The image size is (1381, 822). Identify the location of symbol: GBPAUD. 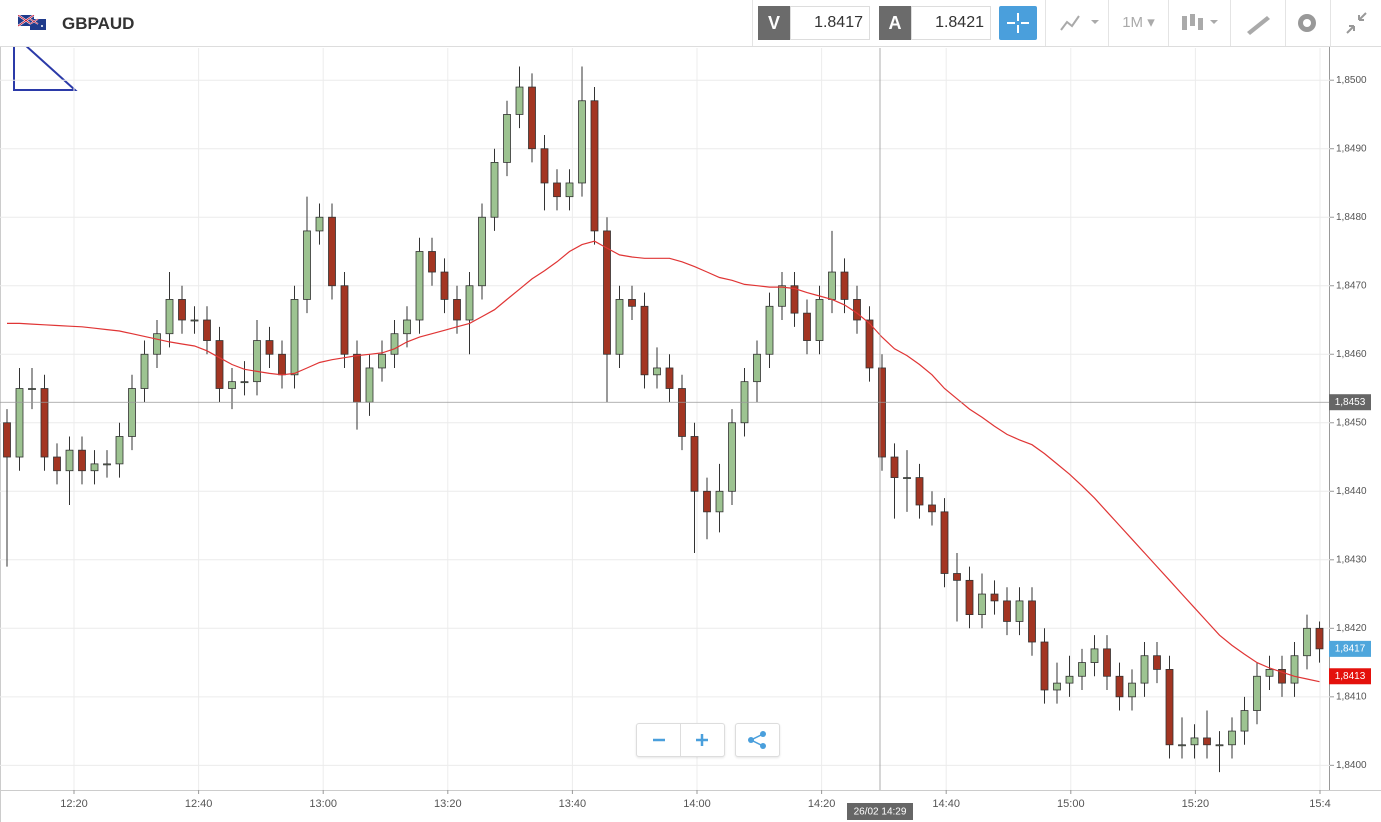
(98, 23).